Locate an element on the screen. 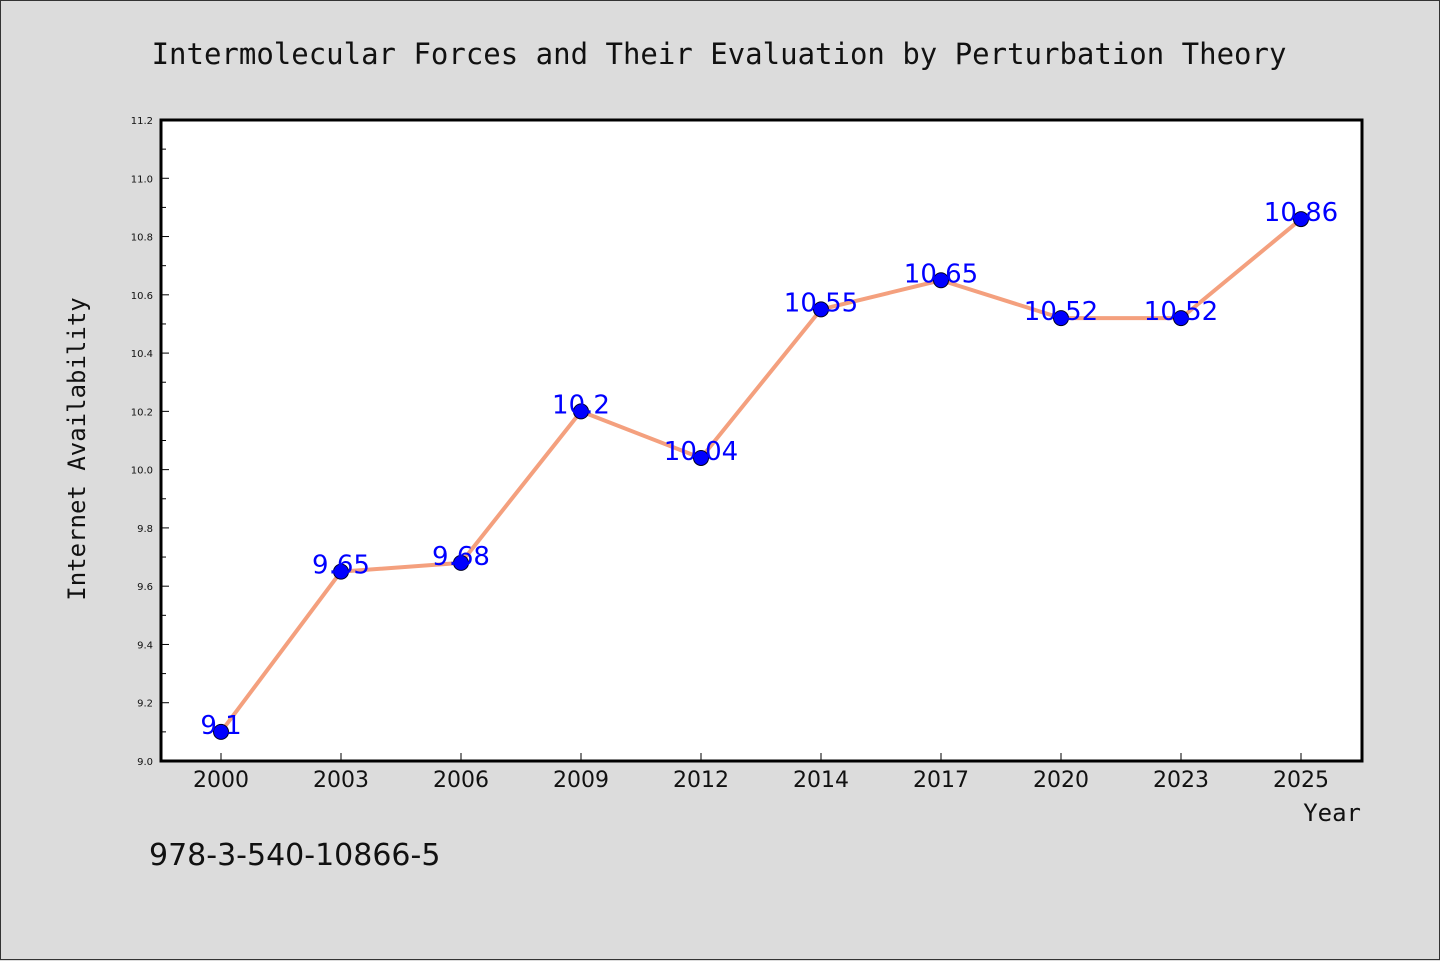  x-tick-label: 2000 is located at coordinates (221, 780).